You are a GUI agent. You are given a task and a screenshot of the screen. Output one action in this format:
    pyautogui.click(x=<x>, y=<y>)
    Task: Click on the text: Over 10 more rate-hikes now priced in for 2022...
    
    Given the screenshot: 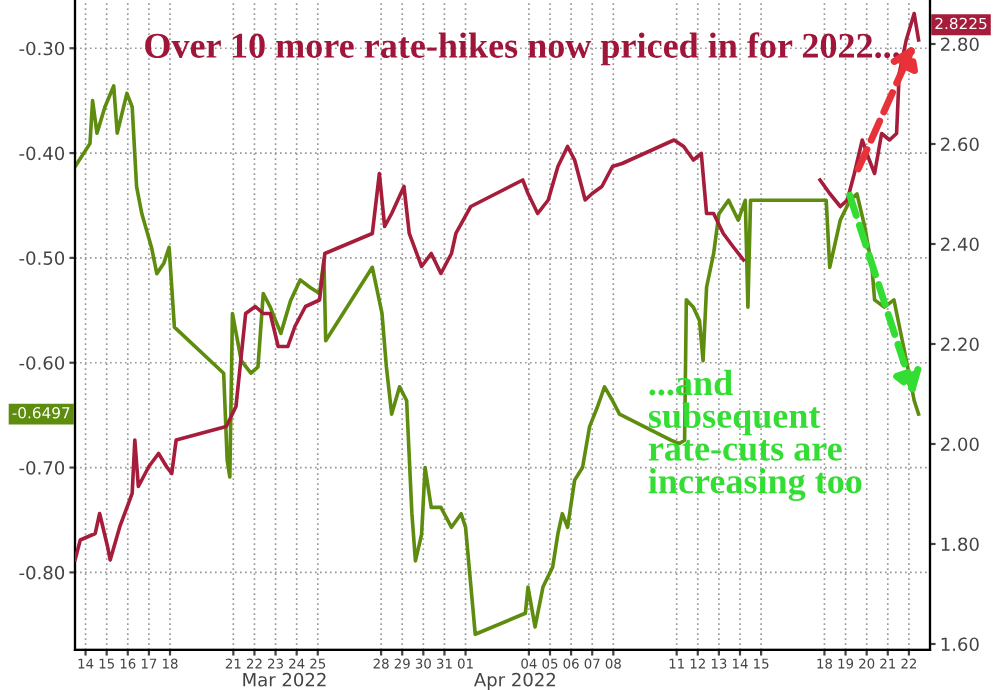 What is the action you would take?
    pyautogui.click(x=522, y=49)
    